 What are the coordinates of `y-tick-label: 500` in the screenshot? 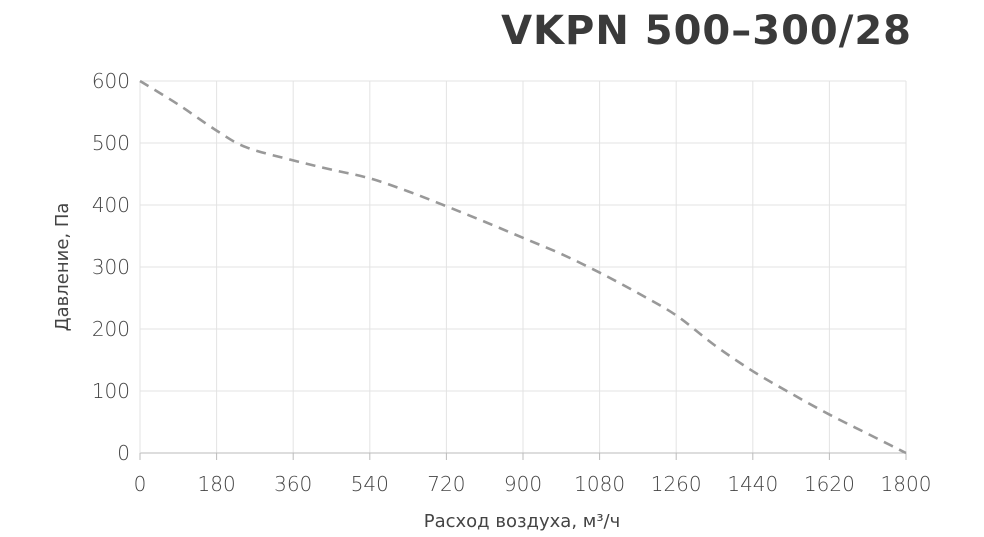 It's located at (111, 143).